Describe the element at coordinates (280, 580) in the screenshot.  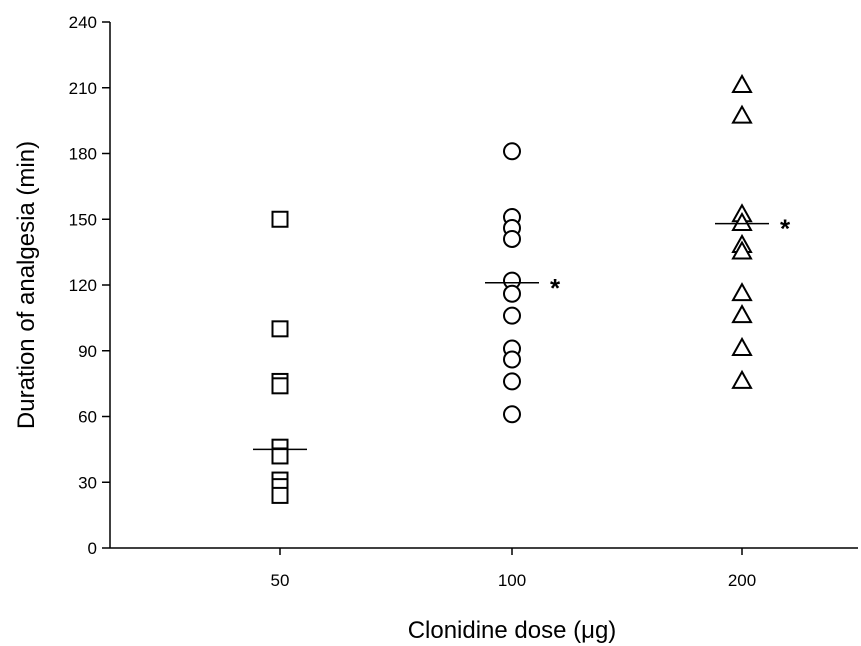
I see `x-tick-label: 50` at that location.